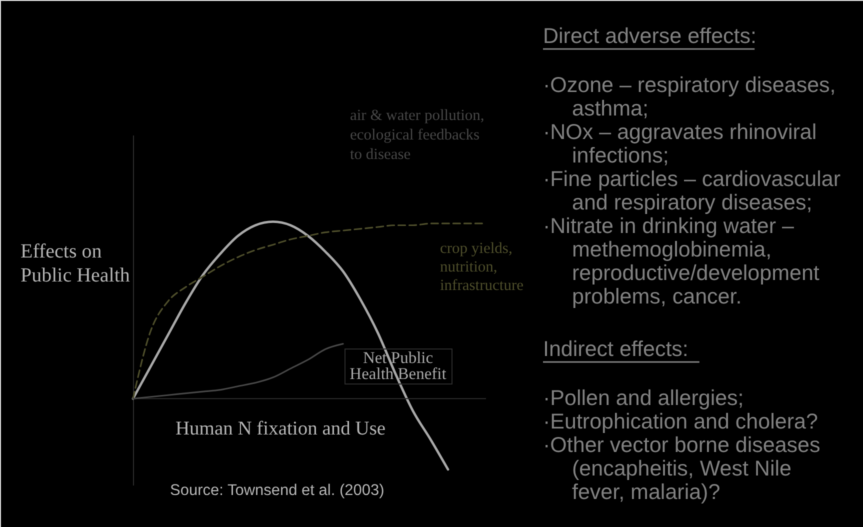  Describe the element at coordinates (398, 365) in the screenshot. I see `series-label: Net Public Health Benefit` at that location.